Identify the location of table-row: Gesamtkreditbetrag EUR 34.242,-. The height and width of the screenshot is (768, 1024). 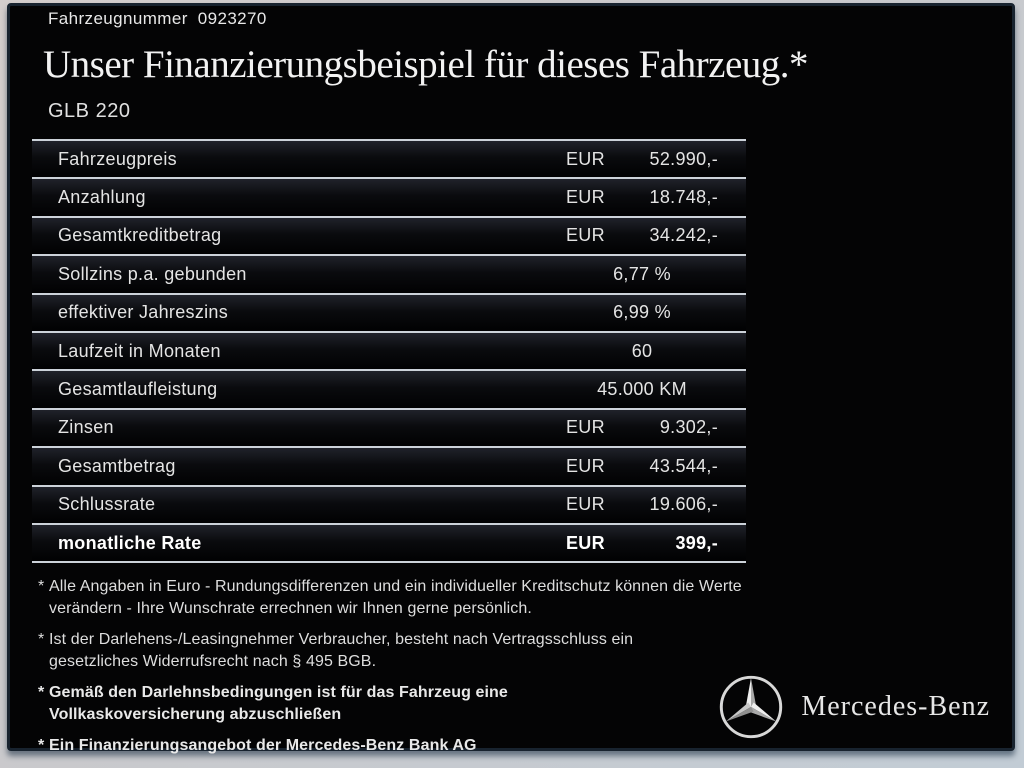
(389, 235).